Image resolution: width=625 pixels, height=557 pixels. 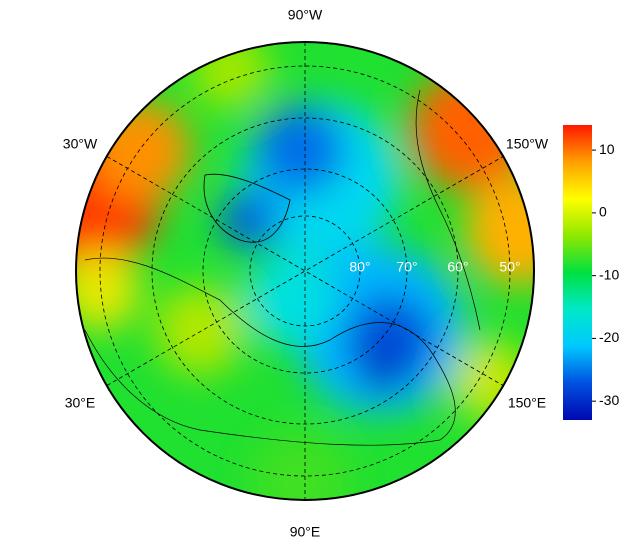 What do you see at coordinates (305, 15) in the screenshot?
I see `meridian-label: 90°W` at bounding box center [305, 15].